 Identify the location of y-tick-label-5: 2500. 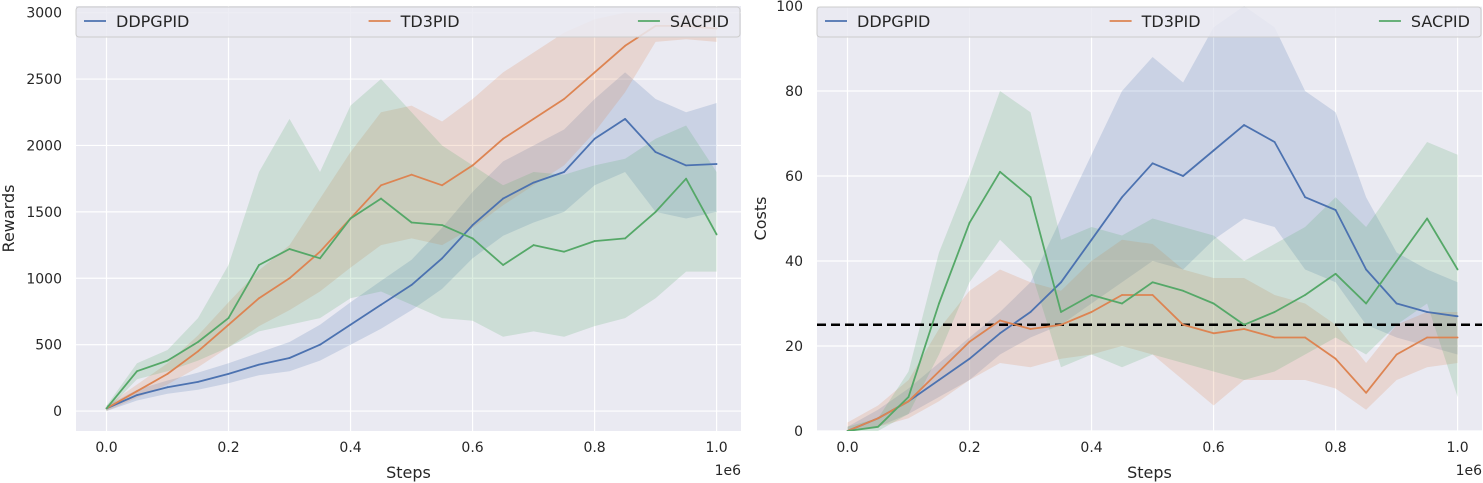
(44, 80).